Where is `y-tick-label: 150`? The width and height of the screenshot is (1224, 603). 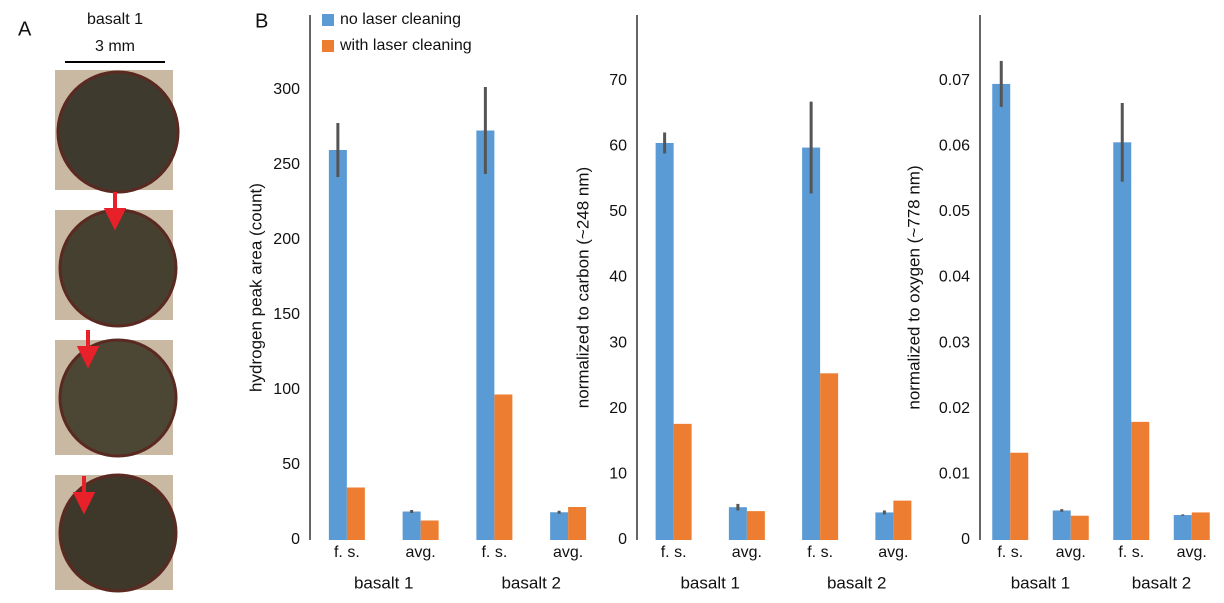
y-tick-label: 150 is located at coordinates (286, 314).